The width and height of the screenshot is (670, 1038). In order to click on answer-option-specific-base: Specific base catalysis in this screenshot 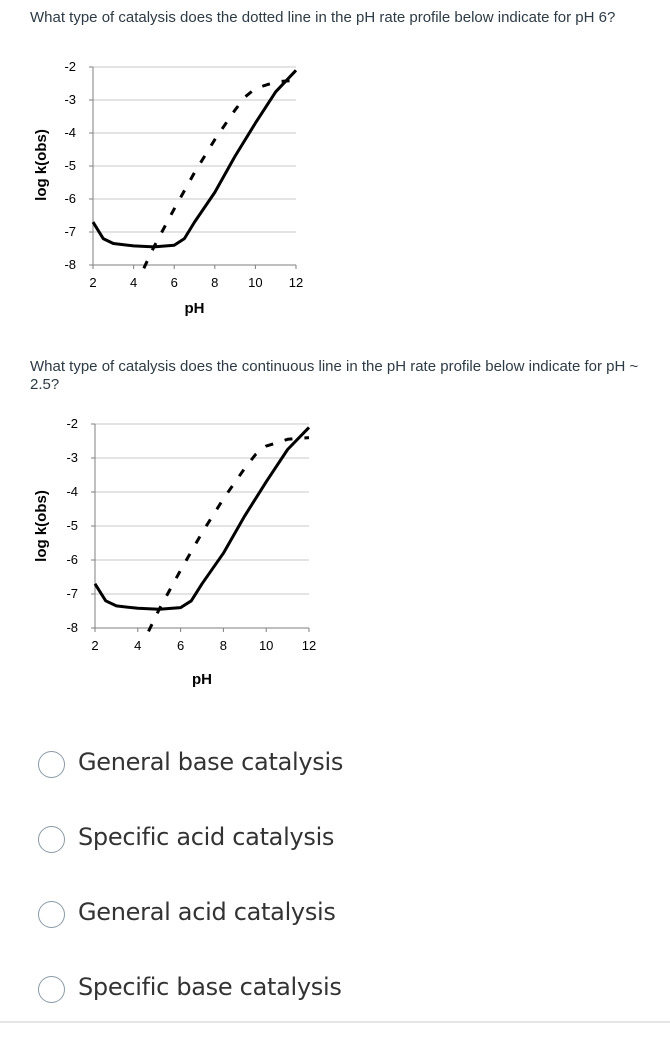, I will do `click(338, 1000)`.